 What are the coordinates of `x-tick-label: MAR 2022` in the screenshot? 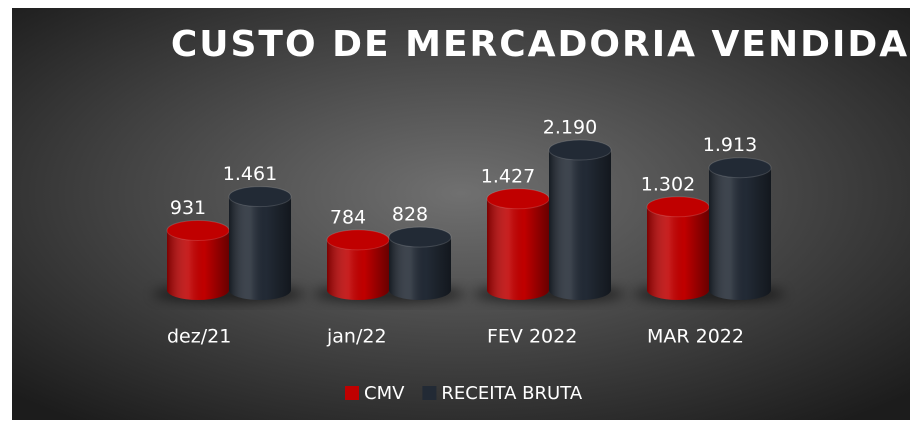 It's located at (695, 337).